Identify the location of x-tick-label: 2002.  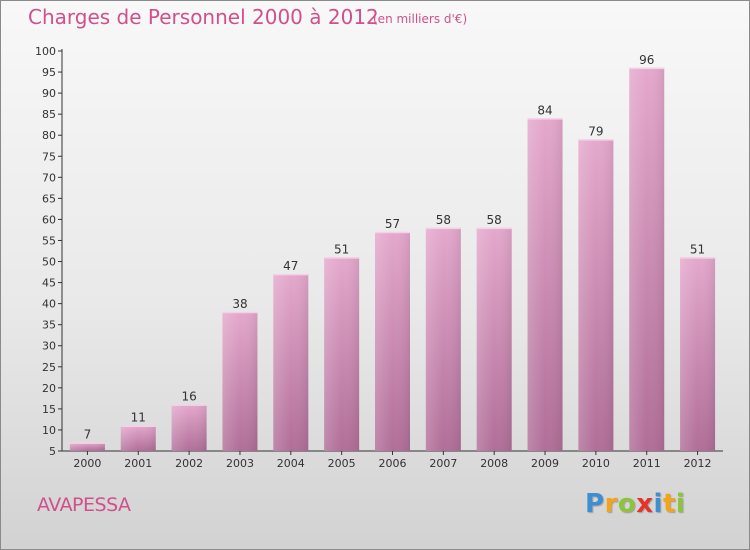
(189, 463).